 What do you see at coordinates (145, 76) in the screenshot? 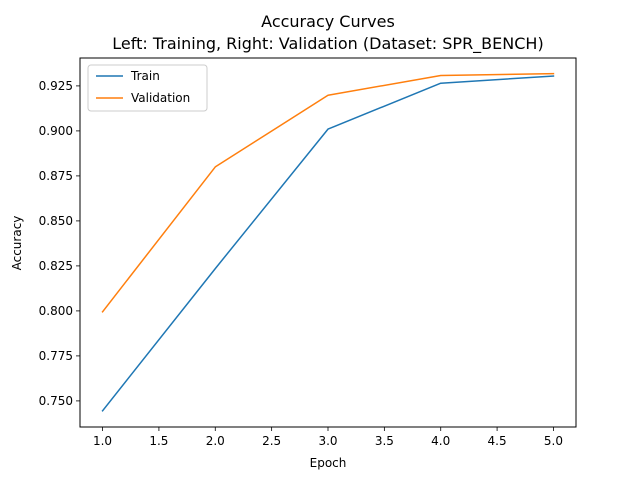
I see `legend-label-train: Train` at bounding box center [145, 76].